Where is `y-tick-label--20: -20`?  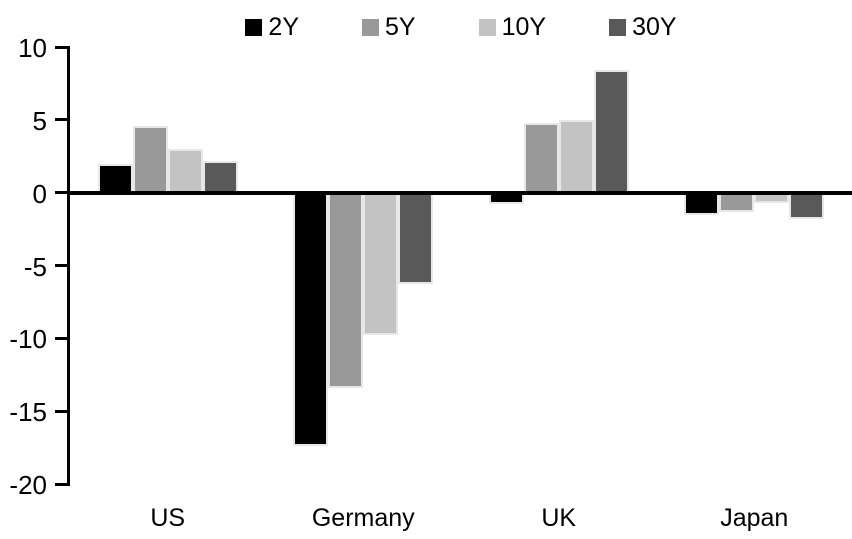 y-tick-label--20: -20 is located at coordinates (28, 485).